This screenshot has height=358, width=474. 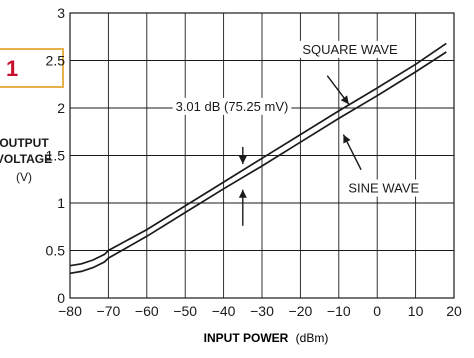 What do you see at coordinates (312, 338) in the screenshot?
I see `x-axis-label-unit: (dBm)` at bounding box center [312, 338].